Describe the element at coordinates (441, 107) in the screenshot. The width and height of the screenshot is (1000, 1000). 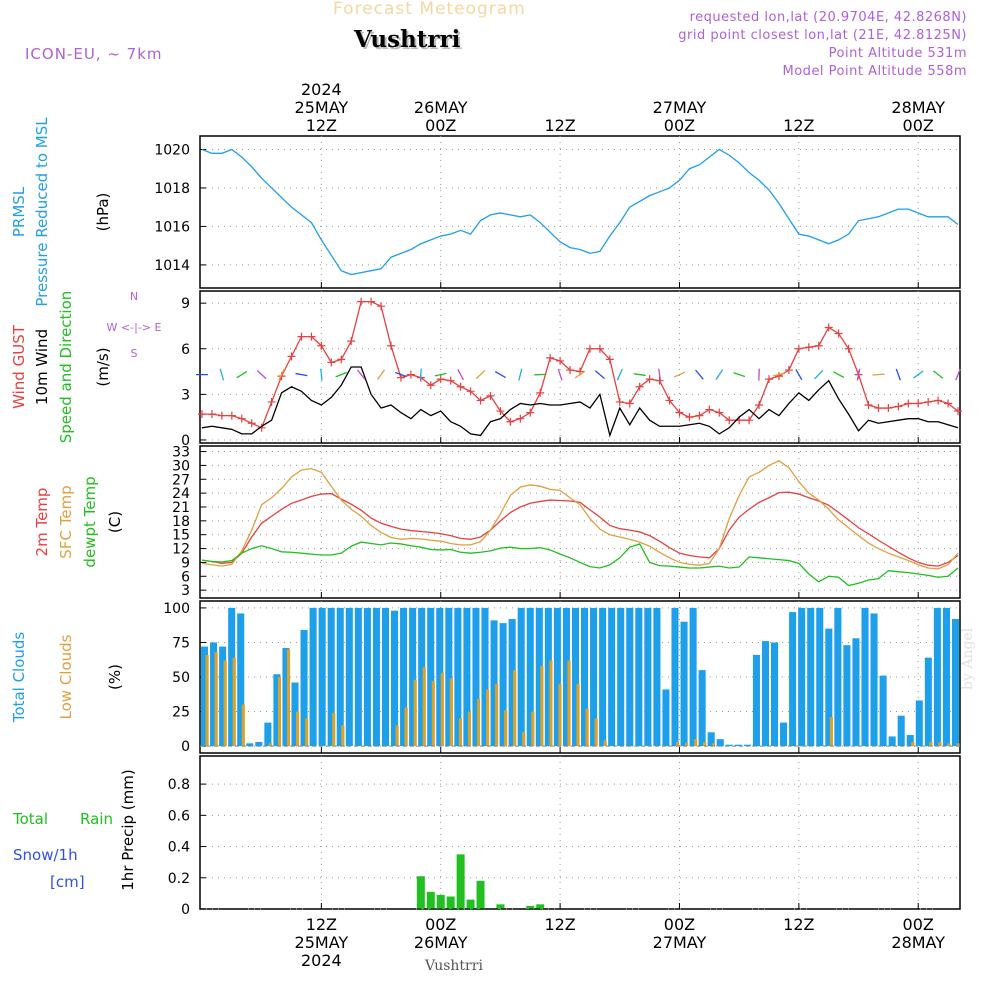
I see `x-axis-top-label: 26MAY` at that location.